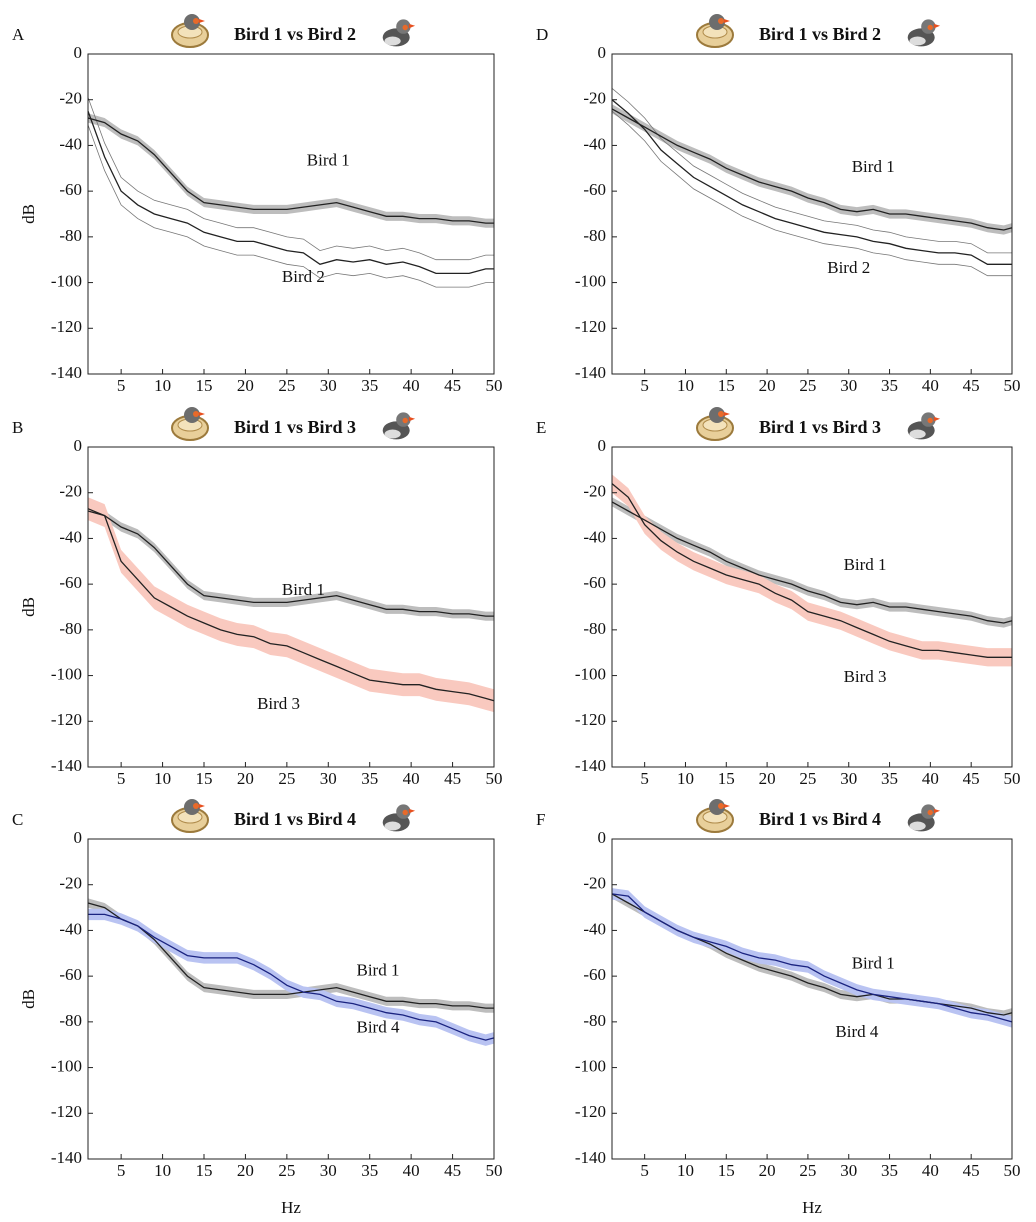 The image size is (1036, 1222). Describe the element at coordinates (290, 179) in the screenshot. I see `error-upper-line` at that location.